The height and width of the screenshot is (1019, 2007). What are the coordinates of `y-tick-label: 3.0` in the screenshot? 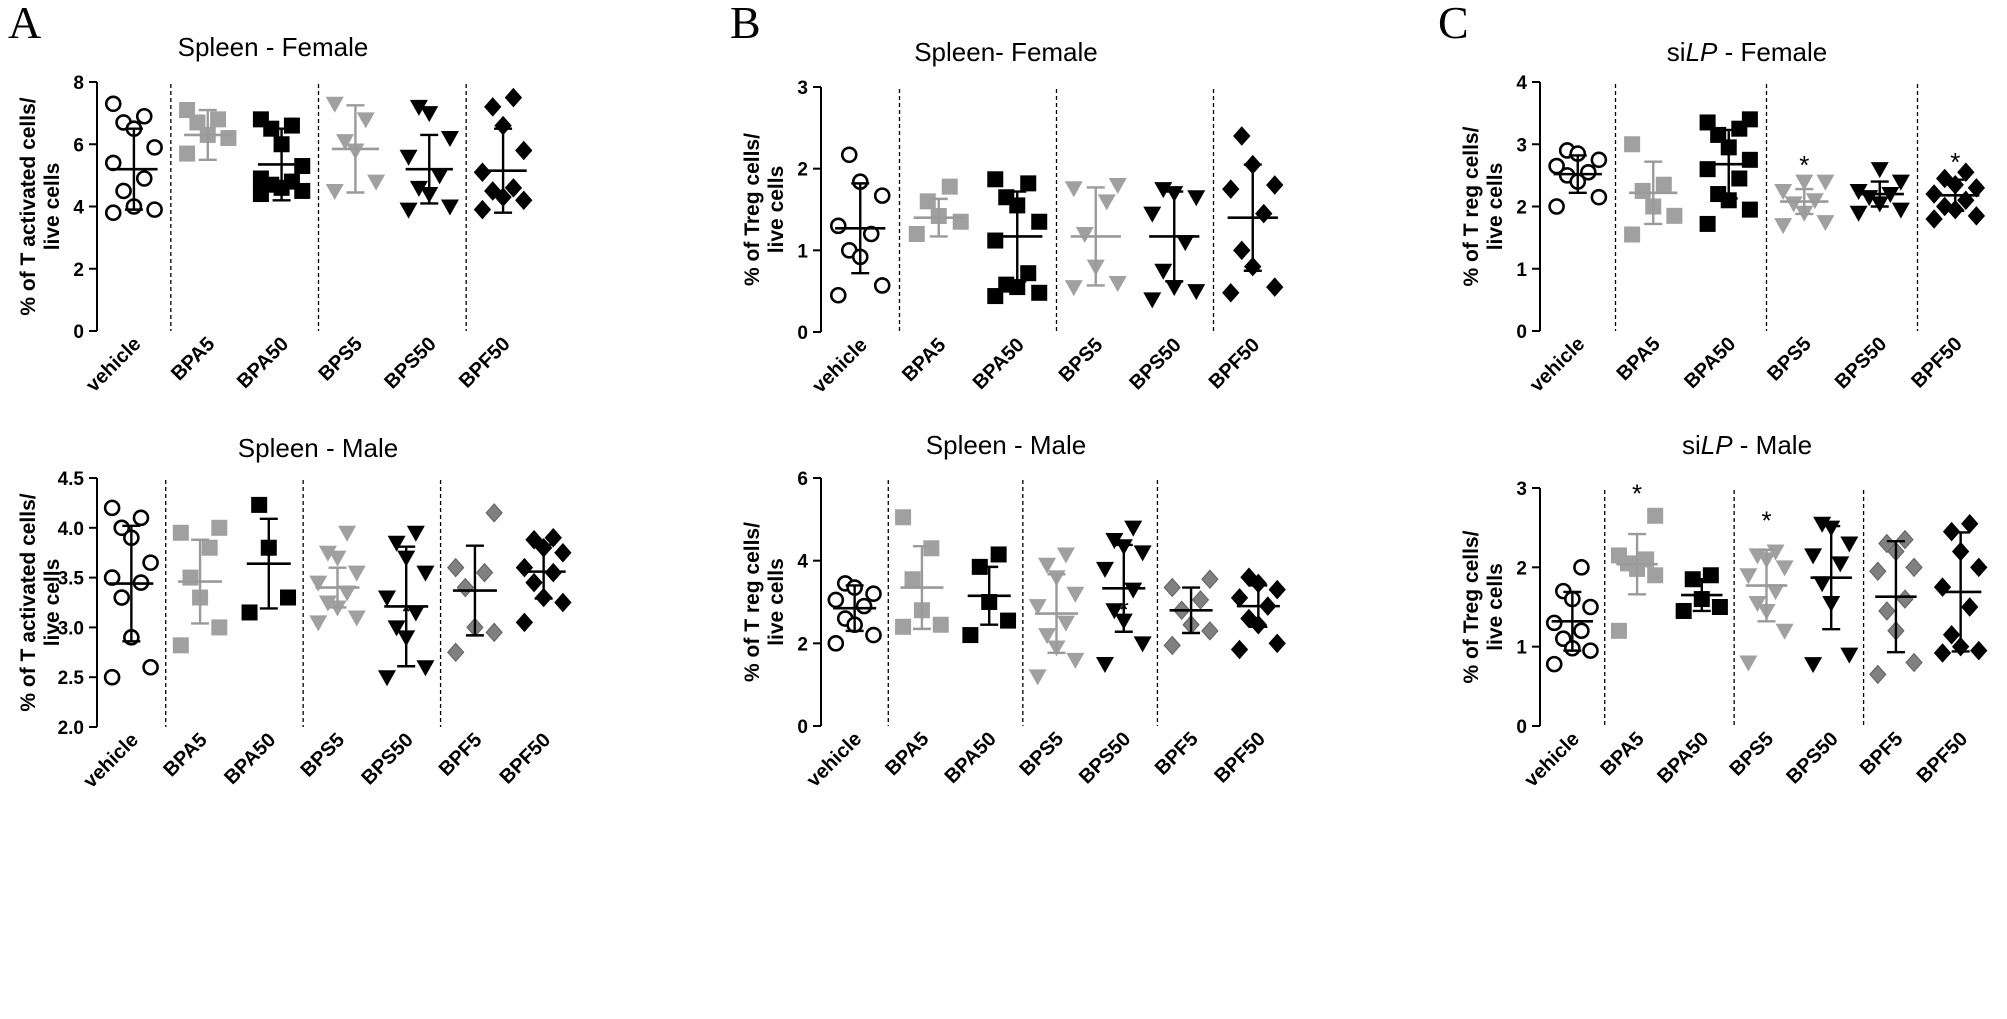 It's located at (71, 628).